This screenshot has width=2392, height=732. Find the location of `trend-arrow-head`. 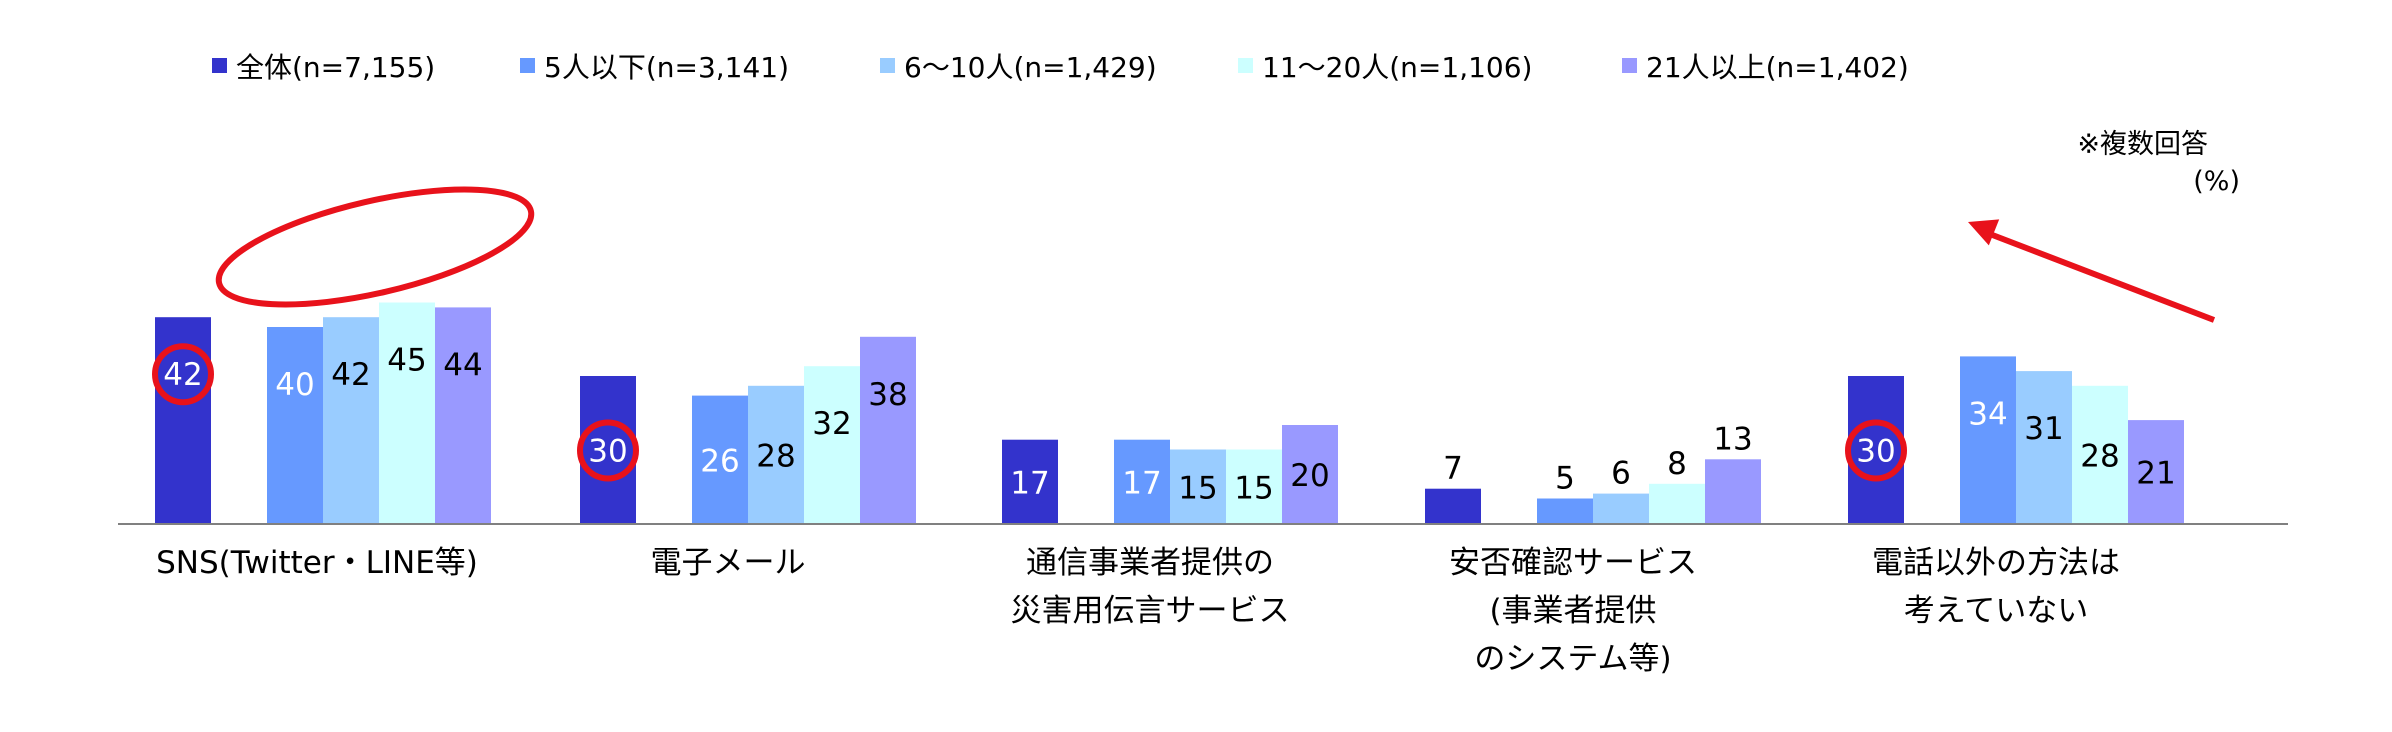

trend-arrow-head is located at coordinates (1984, 232).